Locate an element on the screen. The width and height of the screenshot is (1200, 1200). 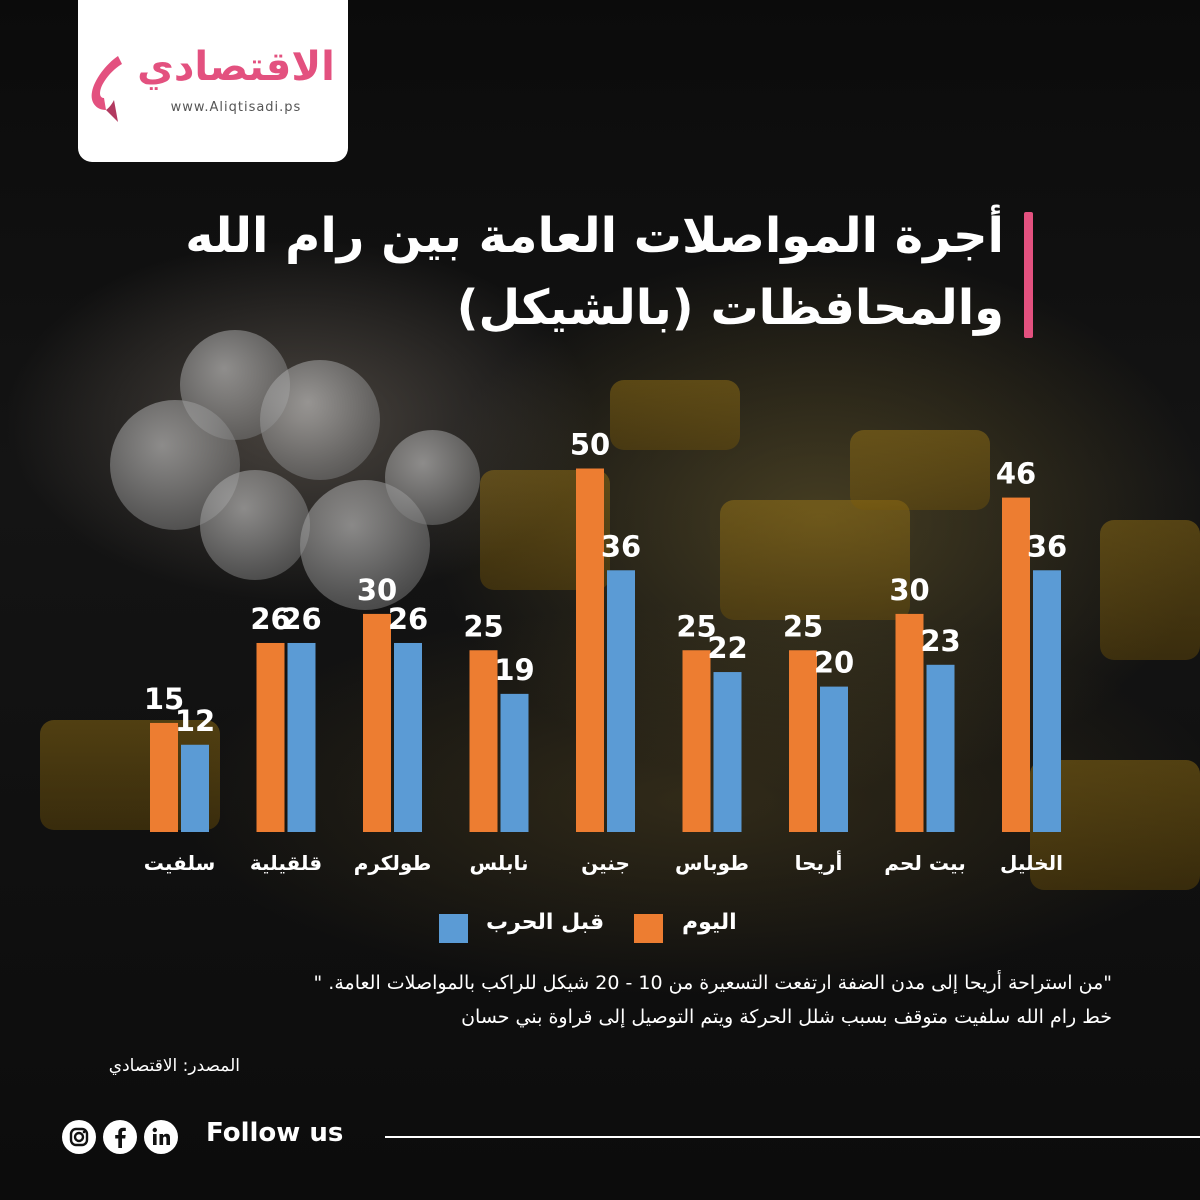
data-label: 20 is located at coordinates (834, 663).